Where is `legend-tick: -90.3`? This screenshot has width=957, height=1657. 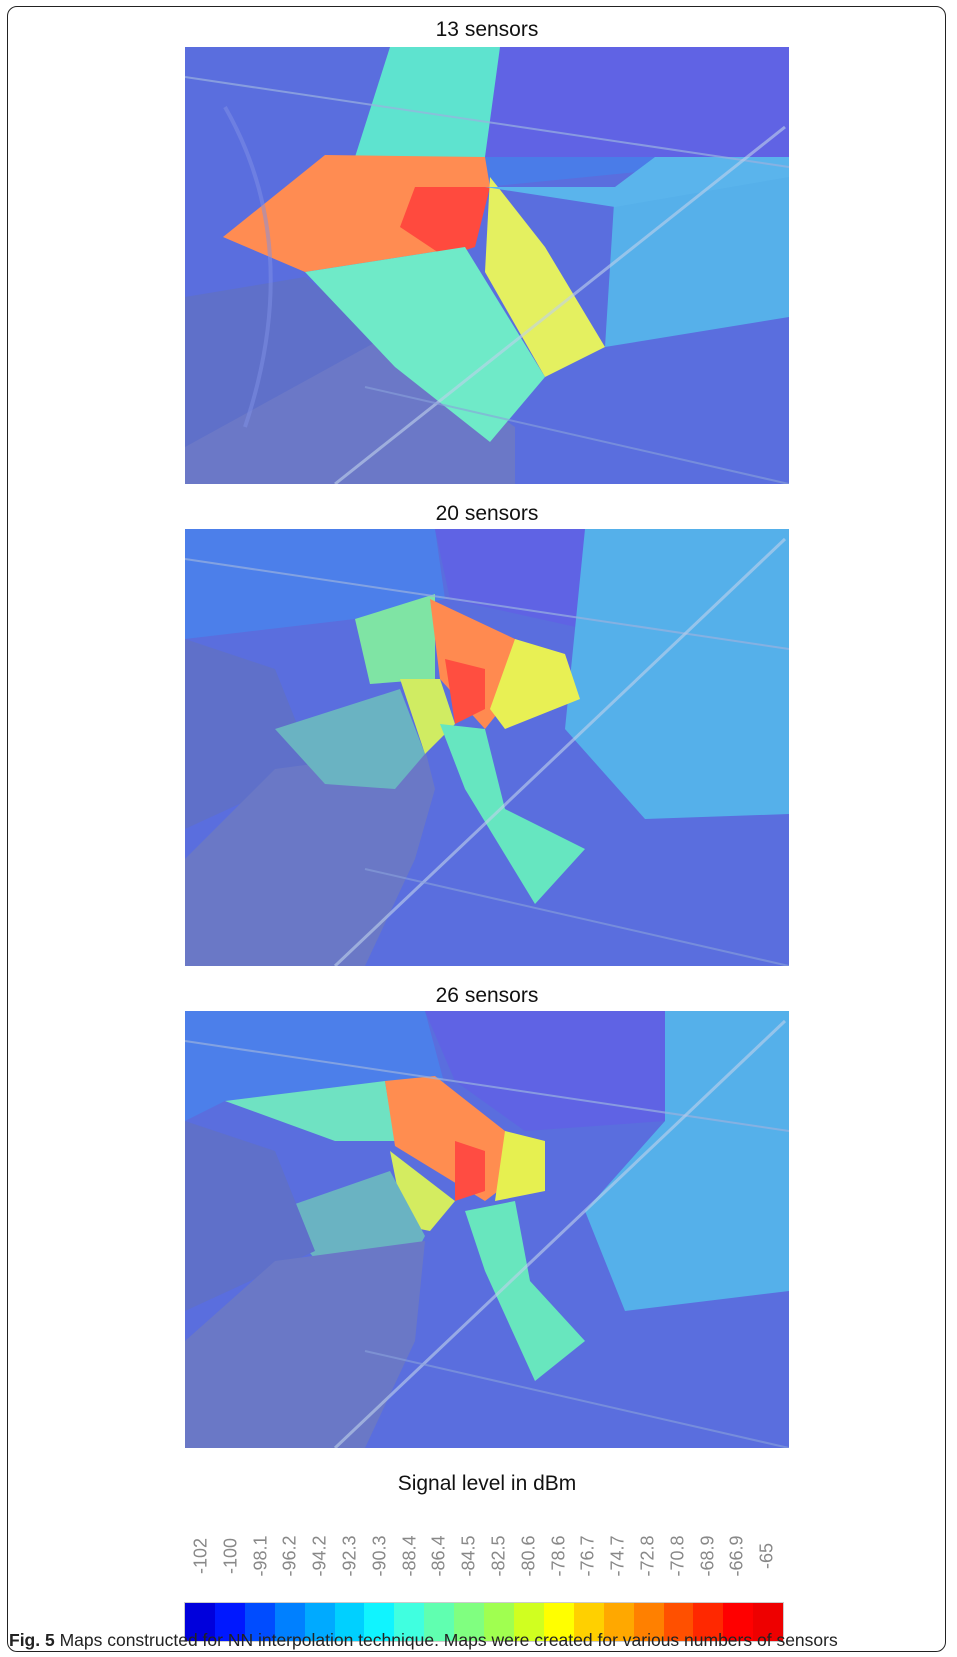
legend-tick: -90.3 is located at coordinates (379, 1556).